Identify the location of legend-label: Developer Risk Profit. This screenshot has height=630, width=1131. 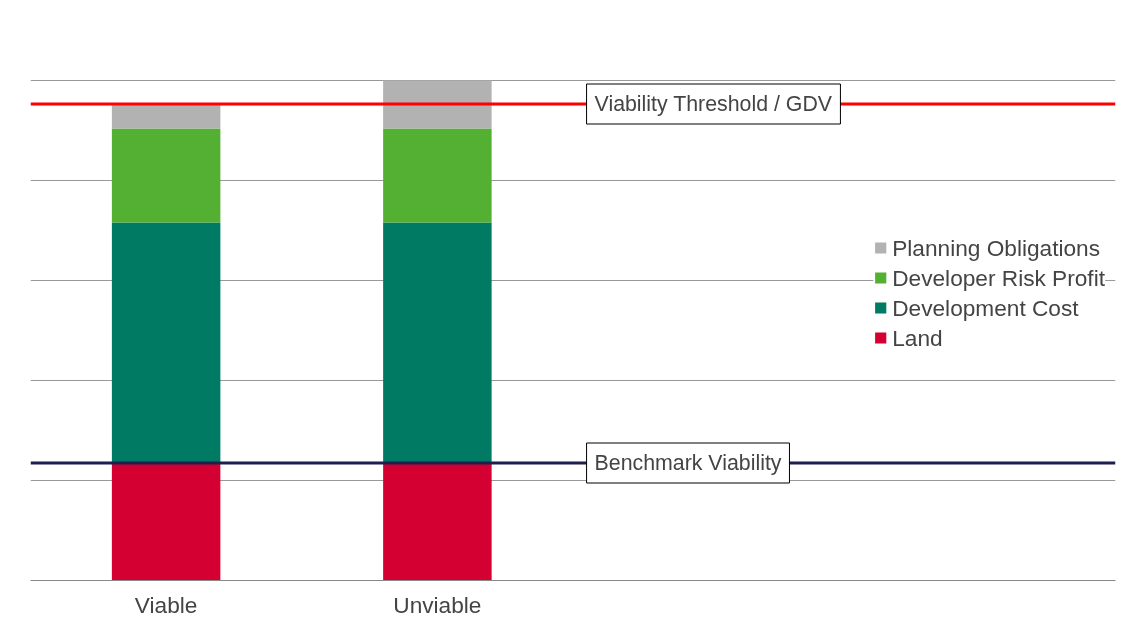
(998, 277).